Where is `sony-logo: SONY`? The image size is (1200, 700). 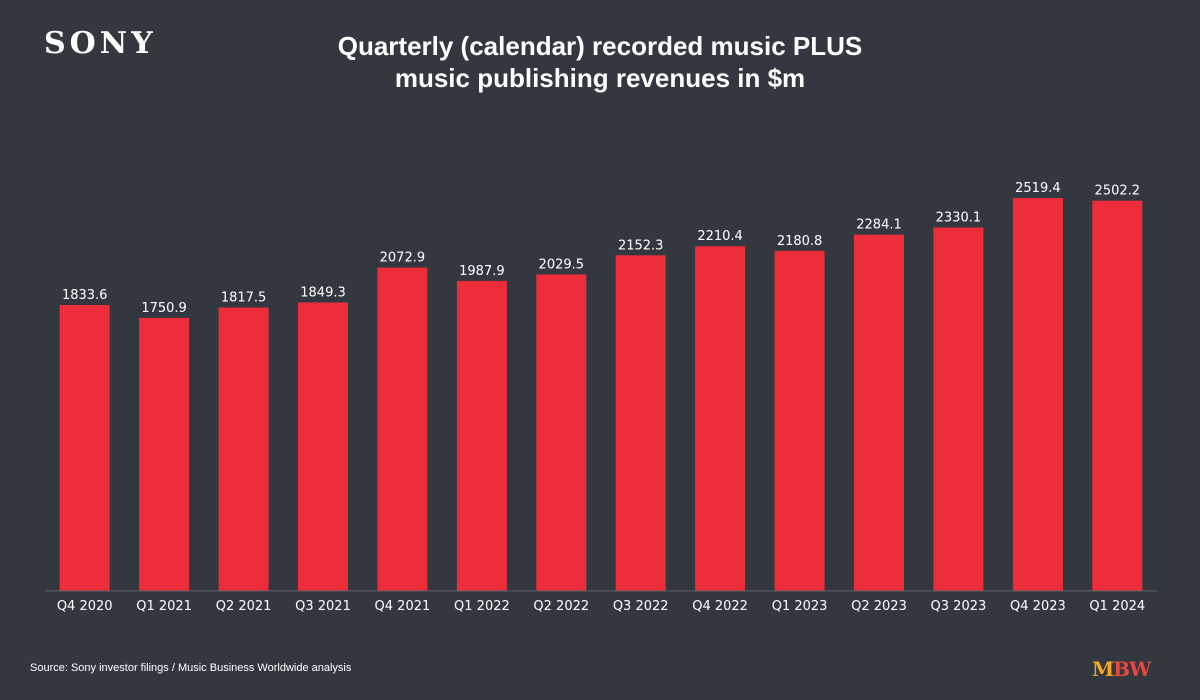 sony-logo: SONY is located at coordinates (100, 43).